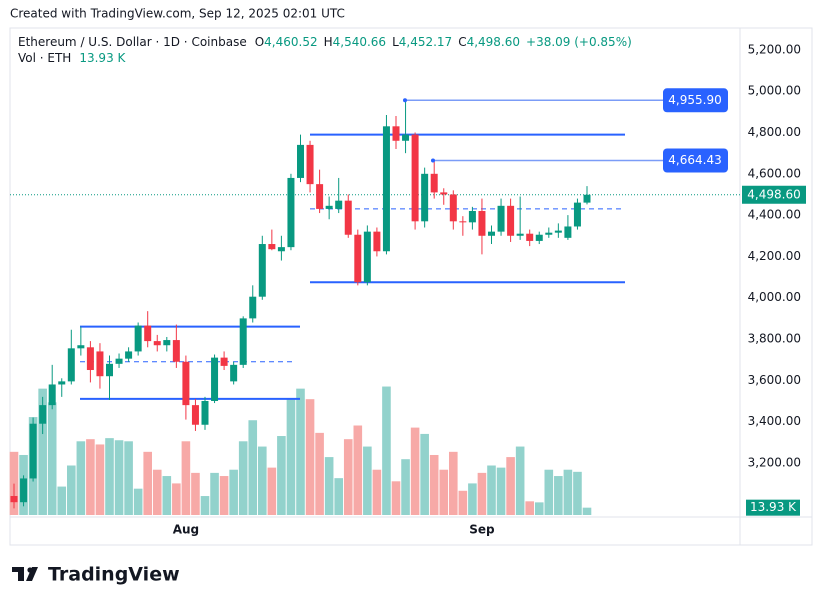 The width and height of the screenshot is (822, 604). I want to click on ray-tag, so click(695, 160).